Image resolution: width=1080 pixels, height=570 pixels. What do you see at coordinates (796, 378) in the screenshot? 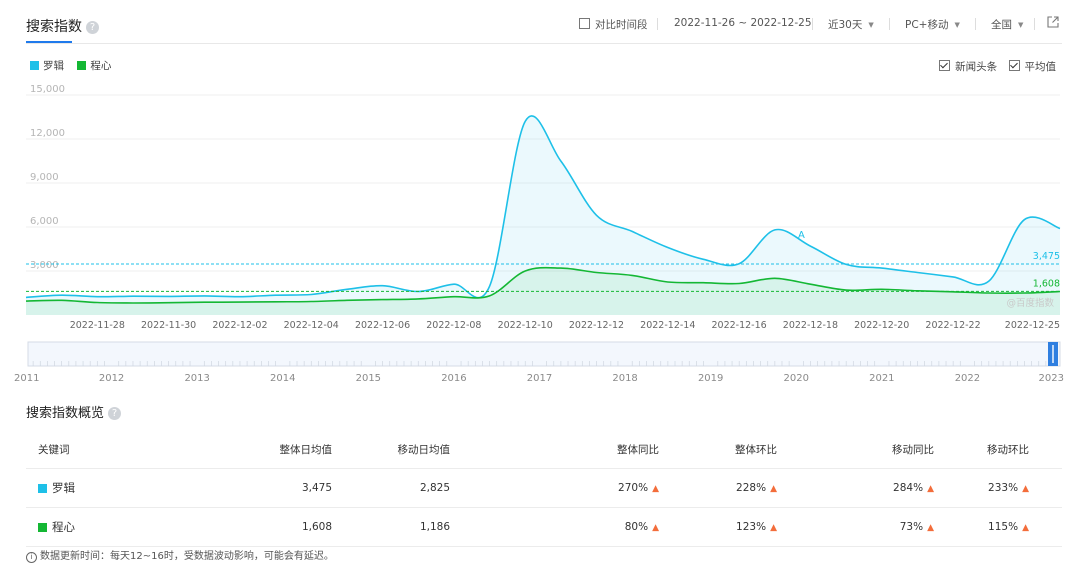
I see `timeline-year-label: 2020` at bounding box center [796, 378].